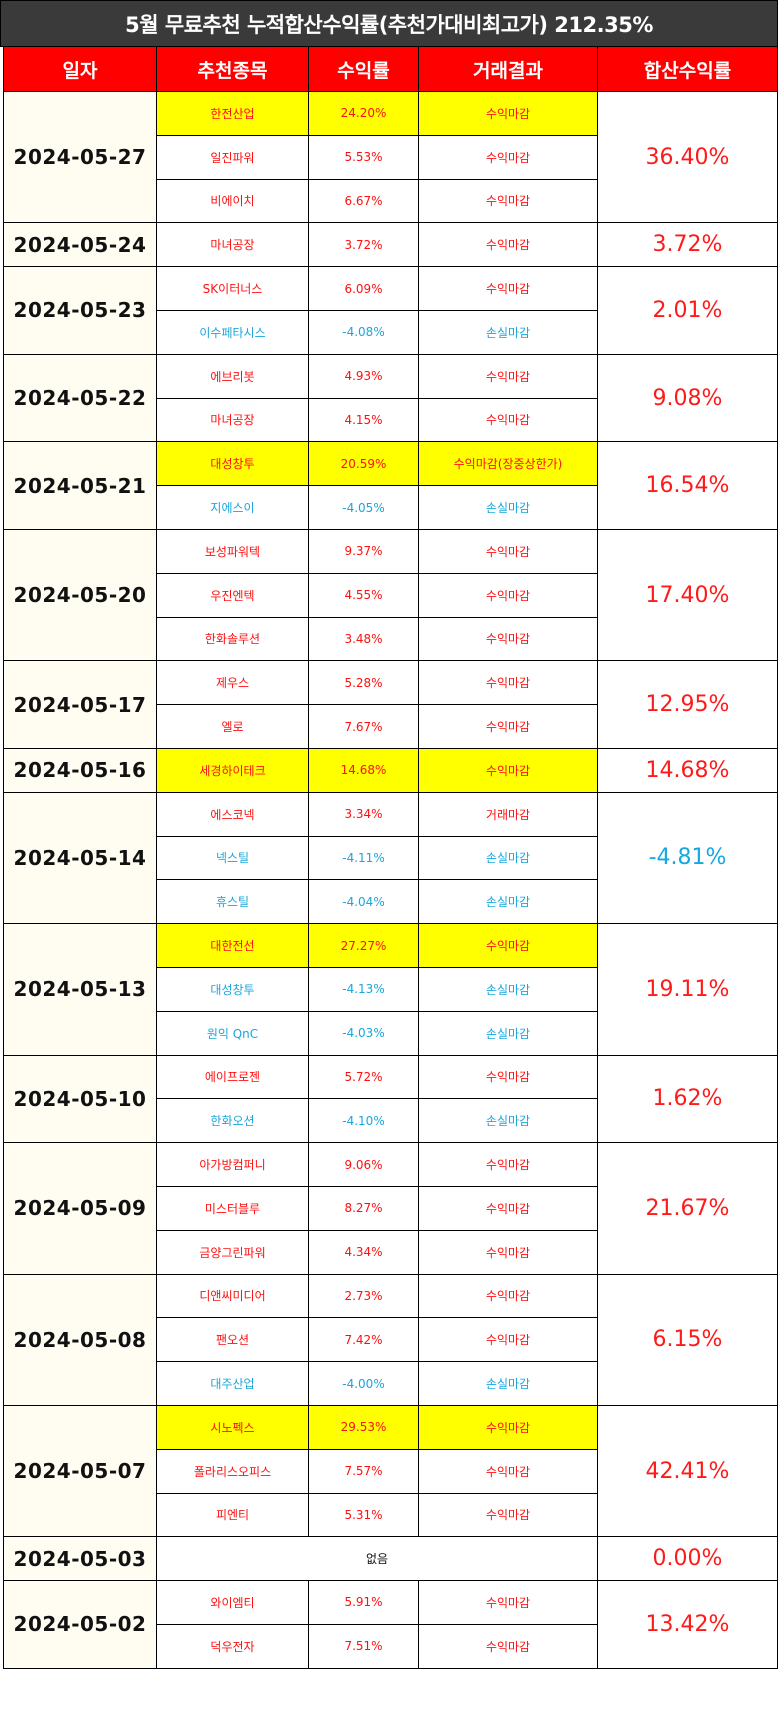  Describe the element at coordinates (389, 23) in the screenshot. I see `page-title: 5월 무료추천 누적합산수익률(추천가대비최고가) 212.35%` at that location.